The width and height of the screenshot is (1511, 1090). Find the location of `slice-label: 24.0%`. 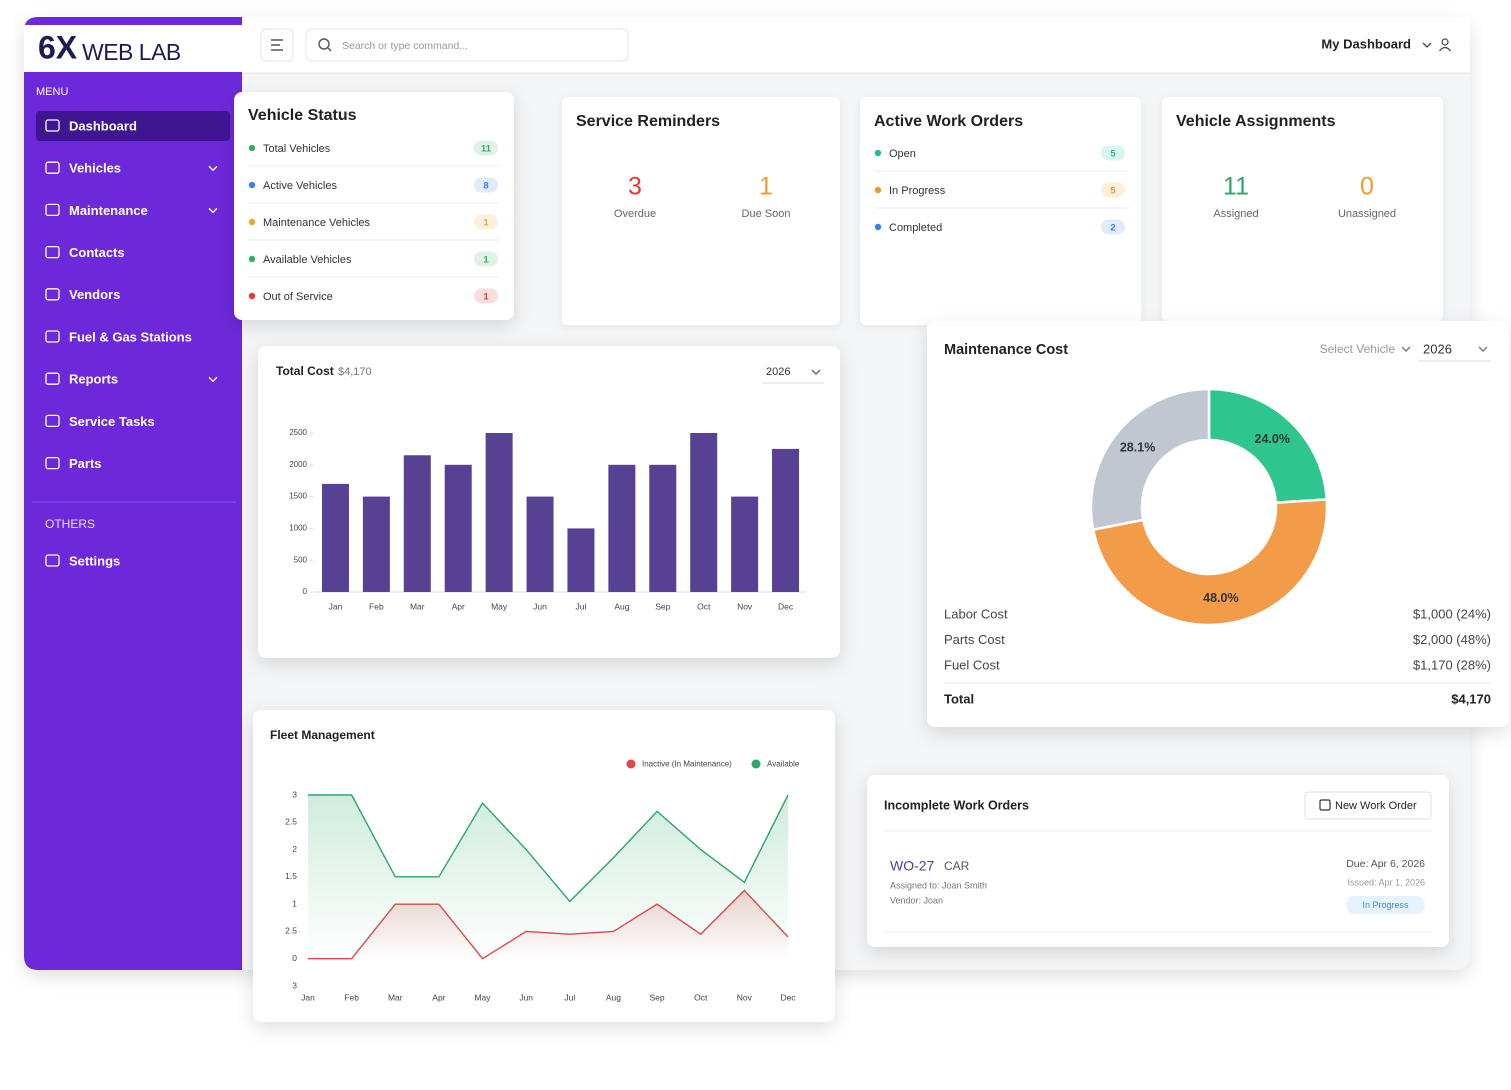

slice-label: 24.0% is located at coordinates (1272, 439).